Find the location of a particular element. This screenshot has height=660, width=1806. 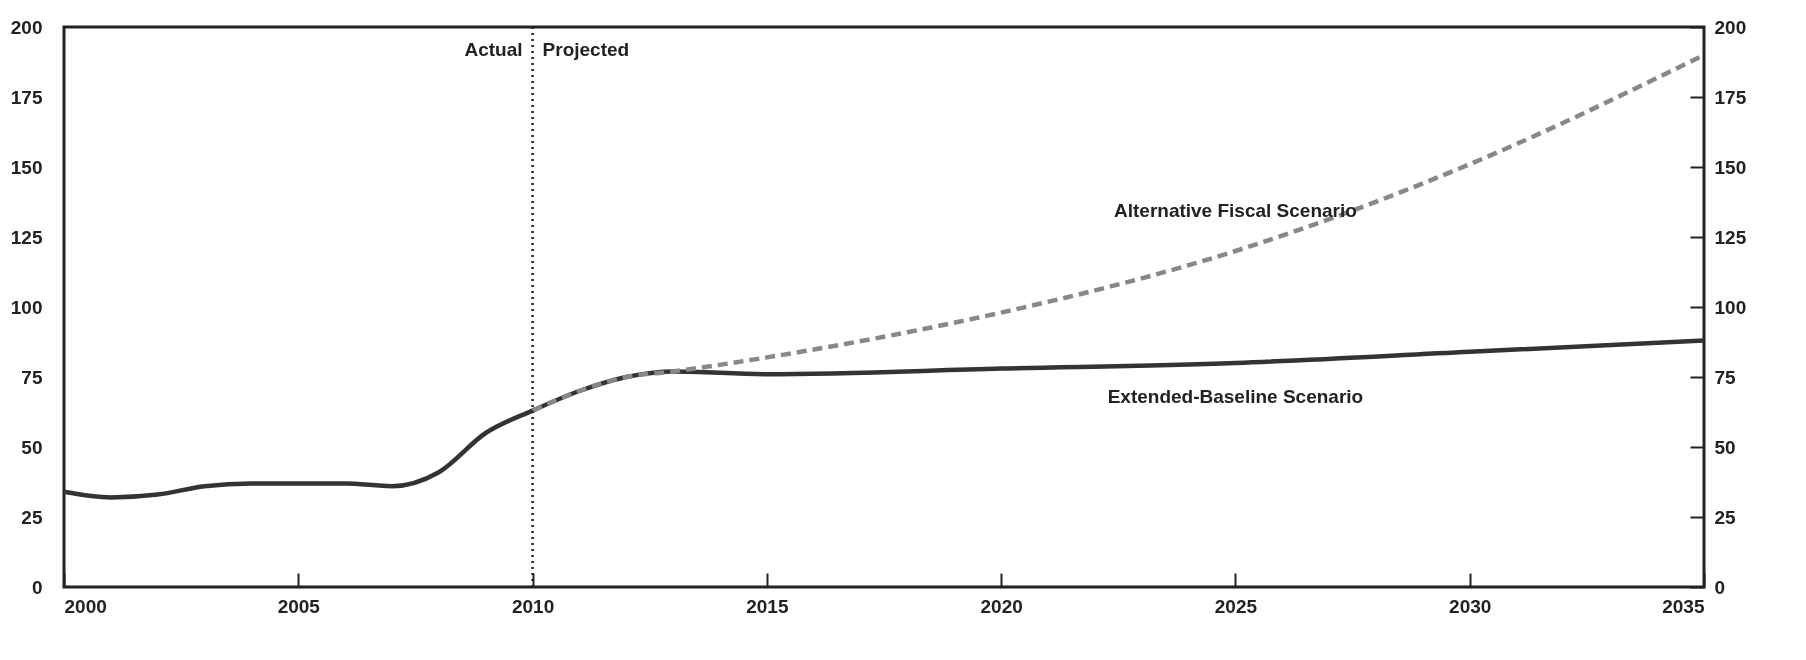

x-tick-label: 2025 is located at coordinates (1236, 606).